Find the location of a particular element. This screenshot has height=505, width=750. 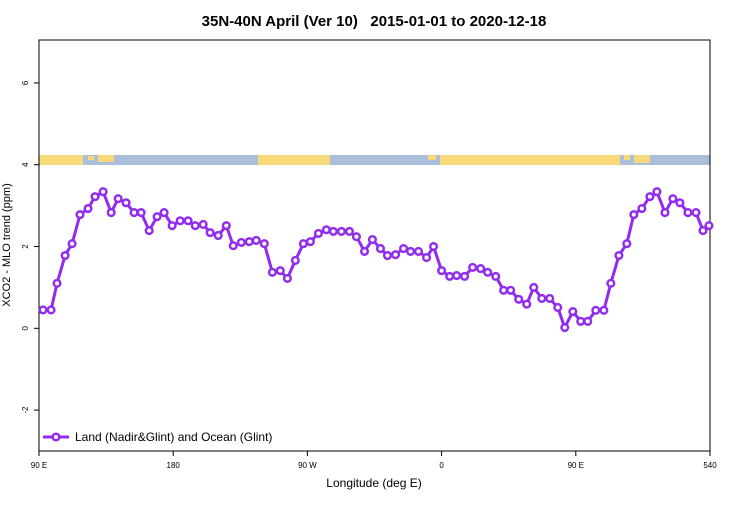

x-tick-label: 540 is located at coordinates (710, 465).